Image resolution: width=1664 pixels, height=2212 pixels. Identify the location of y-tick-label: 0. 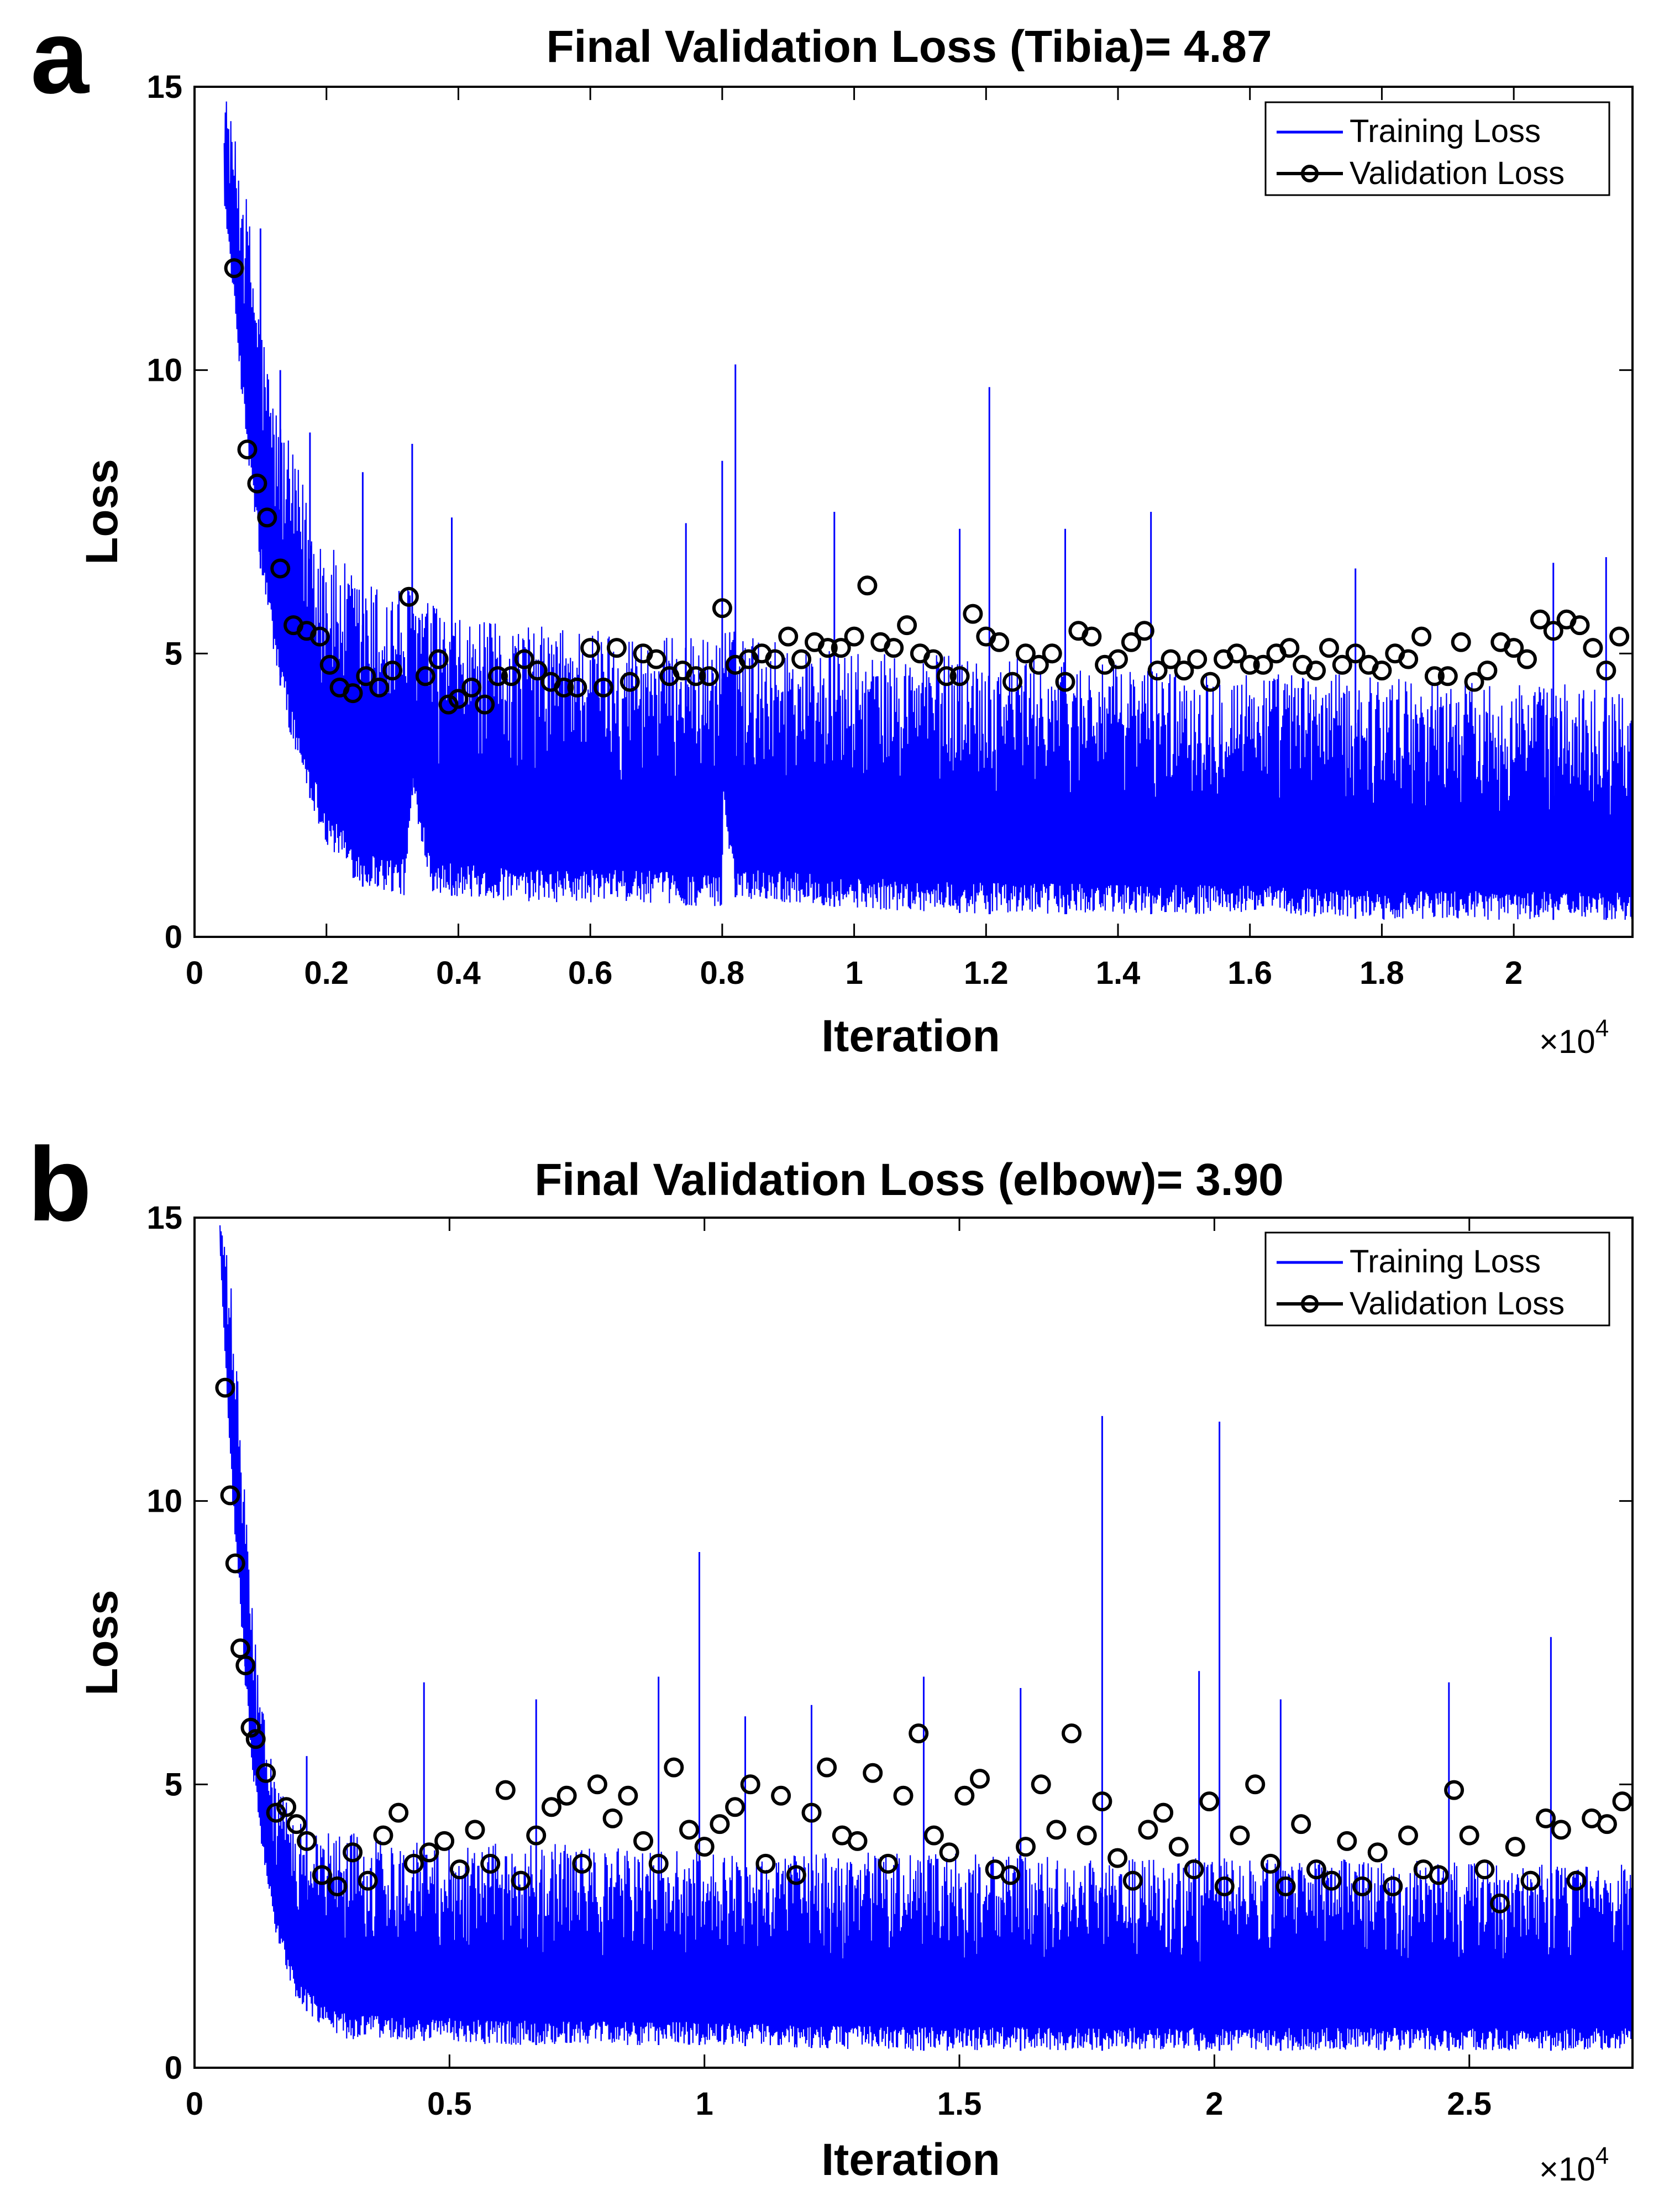
(173, 937).